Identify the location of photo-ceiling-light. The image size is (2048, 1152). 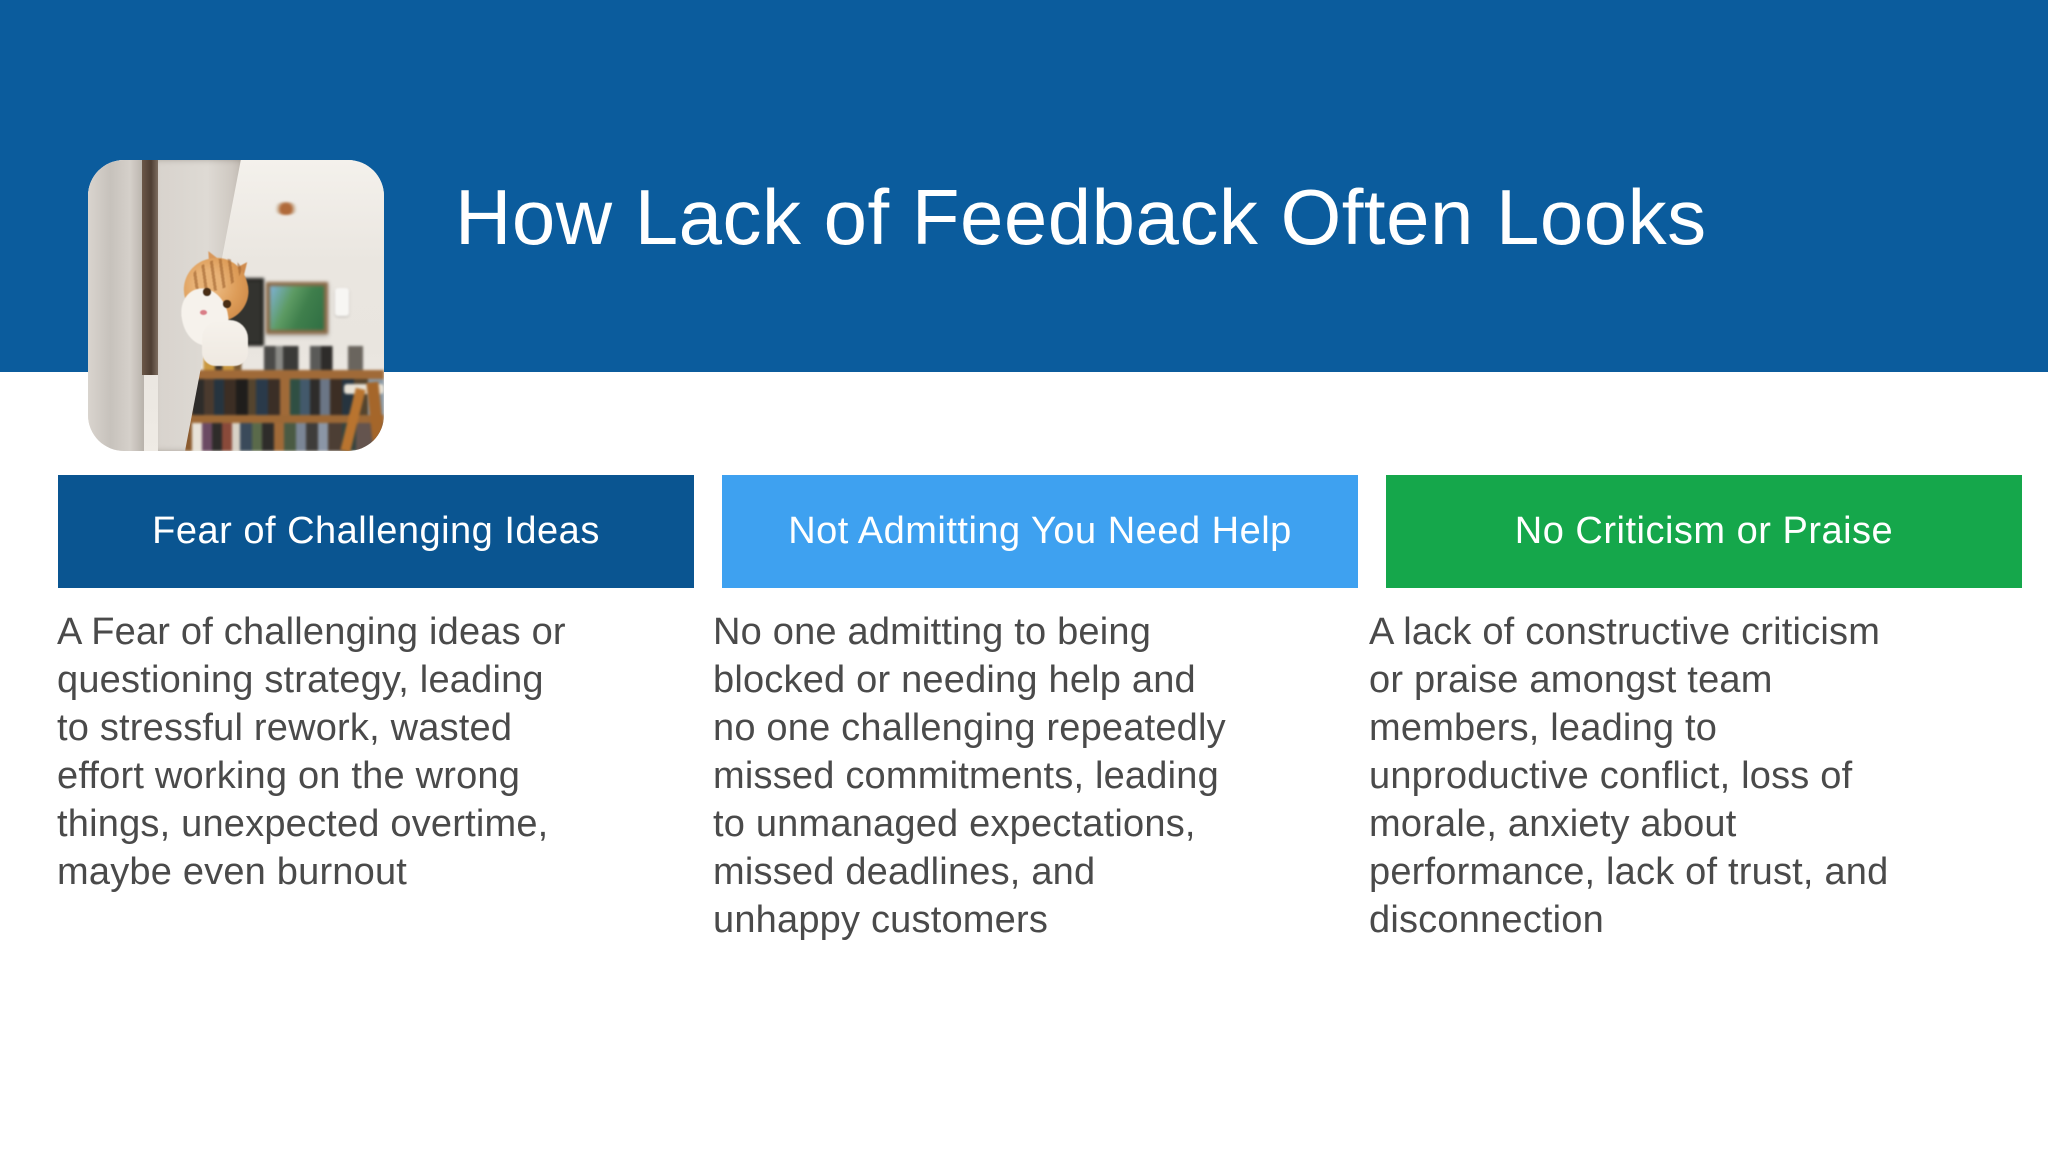
(286, 208).